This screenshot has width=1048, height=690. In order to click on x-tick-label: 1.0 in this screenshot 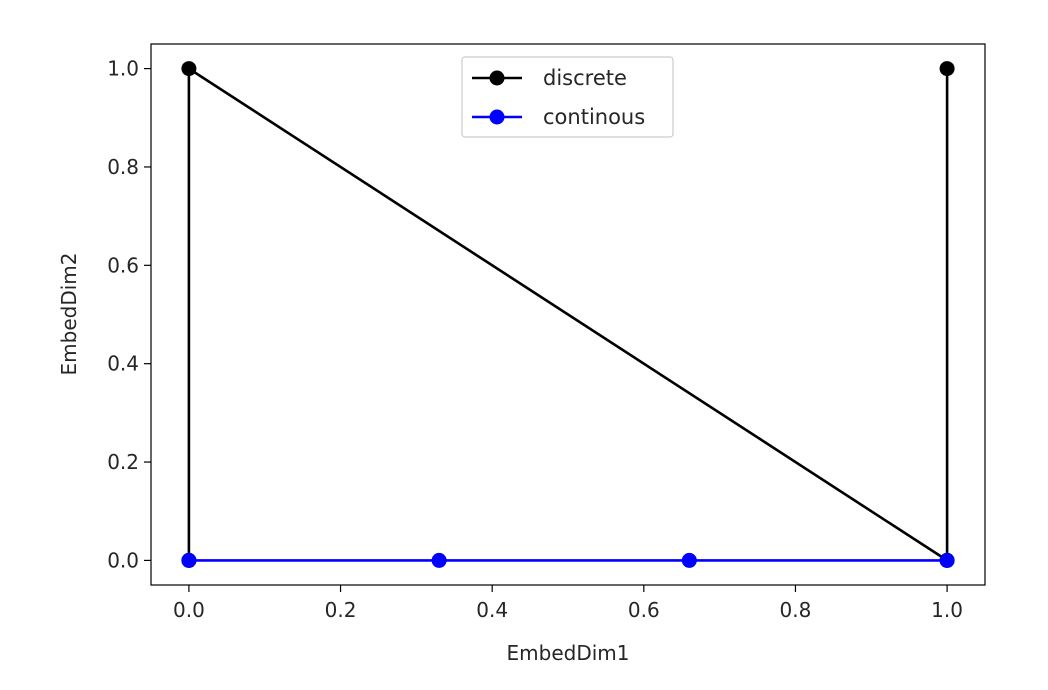, I will do `click(947, 610)`.